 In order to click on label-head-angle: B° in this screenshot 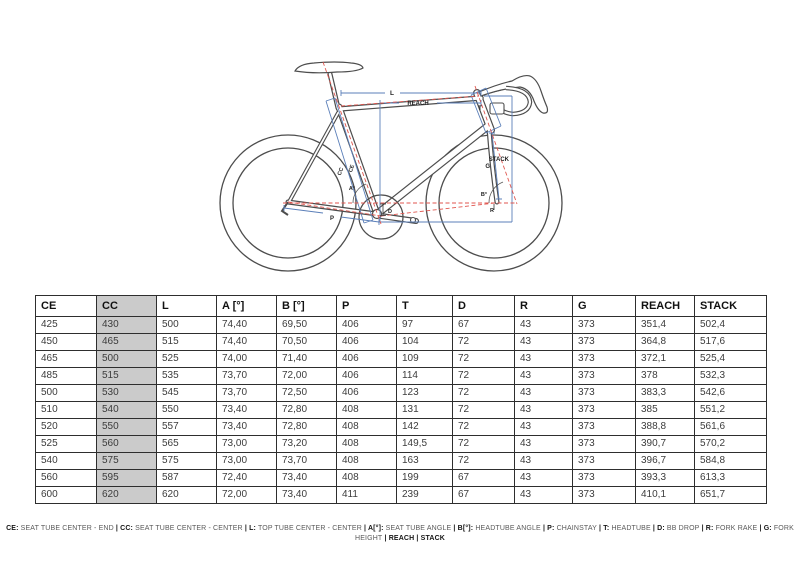, I will do `click(484, 195)`.